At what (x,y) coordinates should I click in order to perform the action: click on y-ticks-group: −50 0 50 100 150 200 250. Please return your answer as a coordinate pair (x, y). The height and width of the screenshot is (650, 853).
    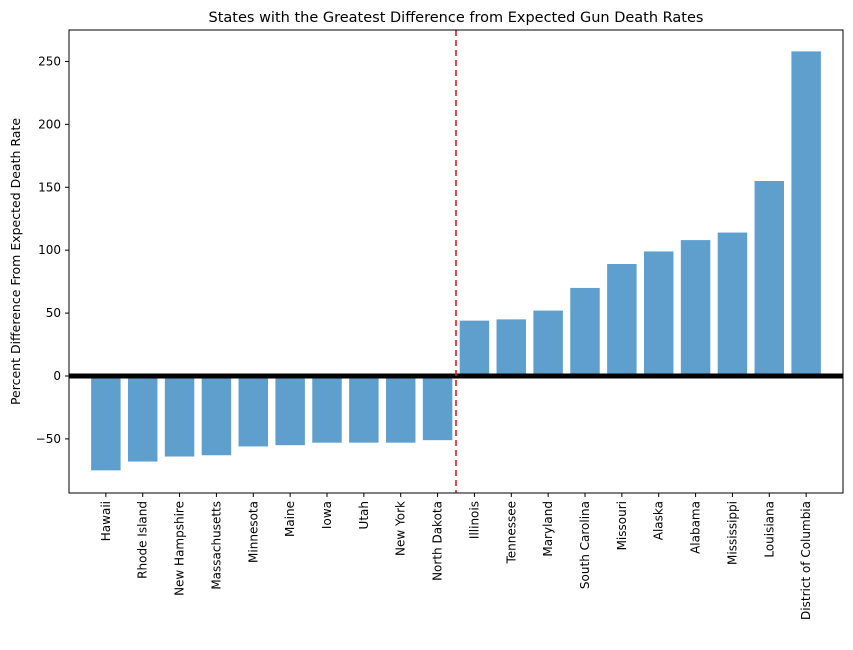
    Looking at the image, I should click on (52, 250).